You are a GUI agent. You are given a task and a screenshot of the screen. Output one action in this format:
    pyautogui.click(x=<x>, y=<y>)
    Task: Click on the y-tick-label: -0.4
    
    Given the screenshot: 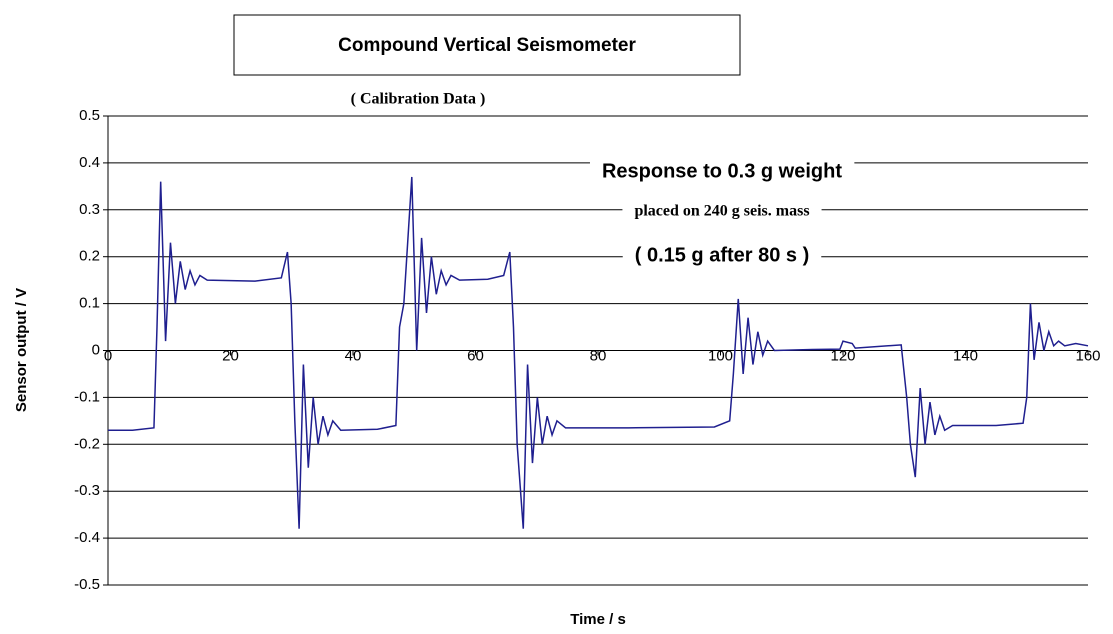 What is the action you would take?
    pyautogui.click(x=87, y=537)
    